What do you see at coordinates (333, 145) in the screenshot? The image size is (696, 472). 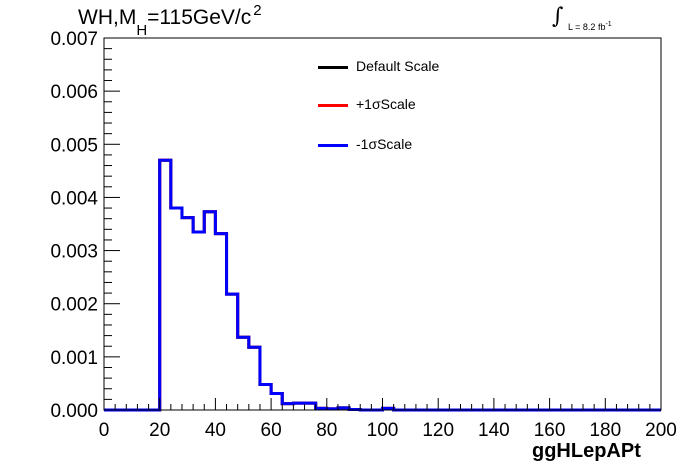 I see `legend-line-minus1sigma` at bounding box center [333, 145].